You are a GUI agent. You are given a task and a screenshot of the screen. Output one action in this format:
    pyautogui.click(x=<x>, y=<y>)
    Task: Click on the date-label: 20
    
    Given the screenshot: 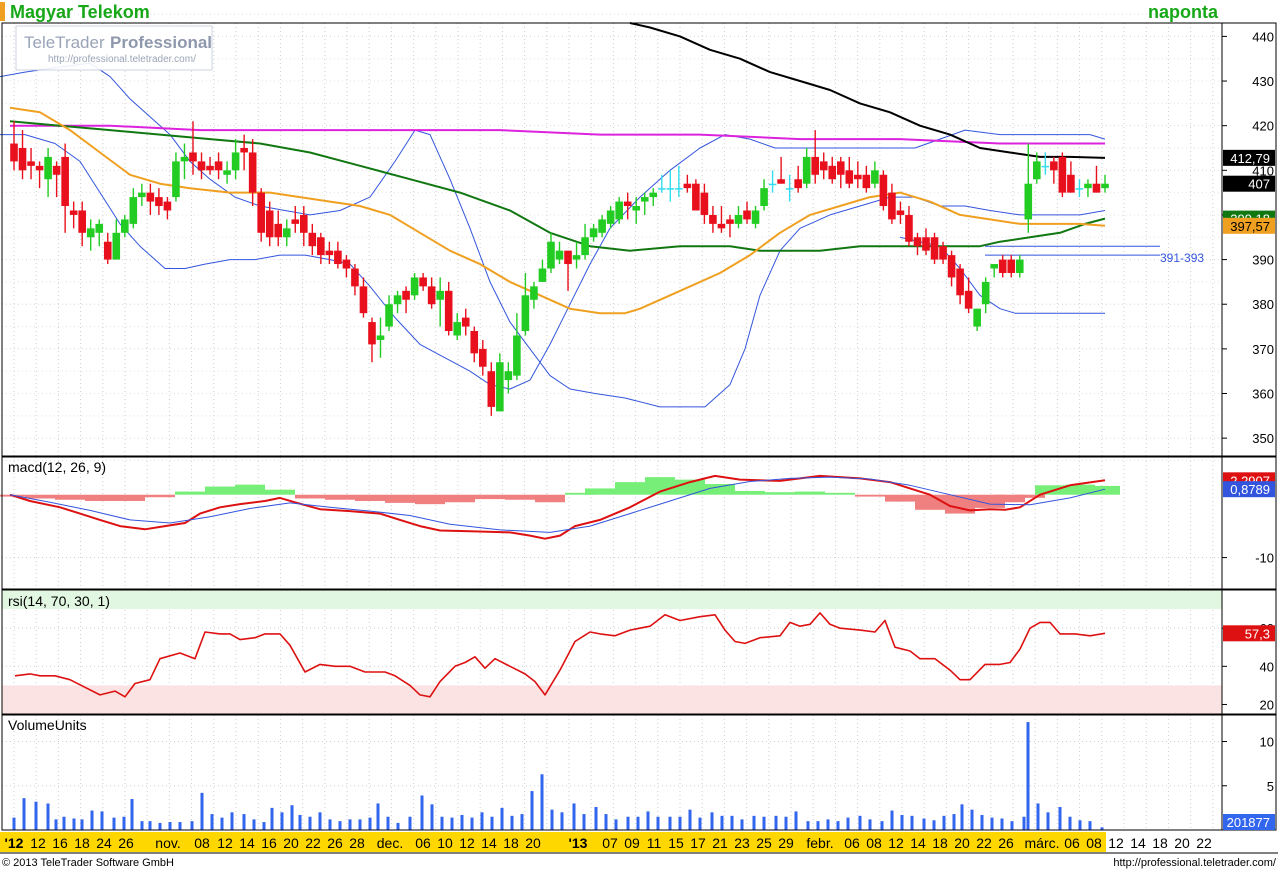 What is the action you would take?
    pyautogui.click(x=533, y=843)
    